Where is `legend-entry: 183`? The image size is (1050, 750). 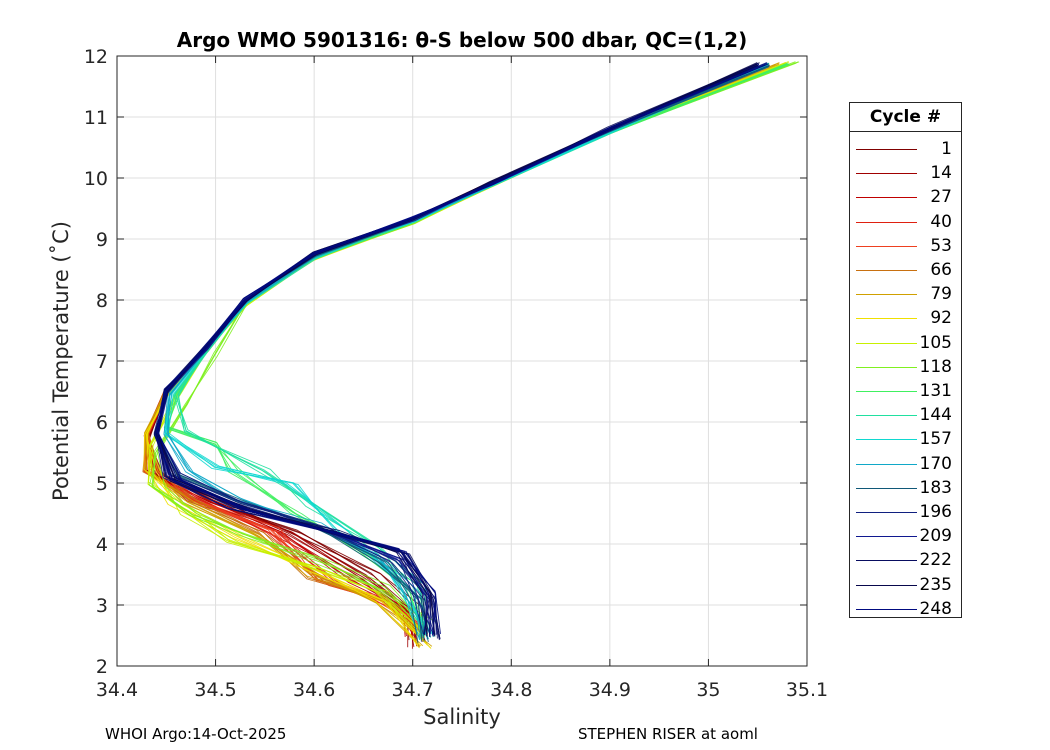 legend-entry: 183 is located at coordinates (905, 489).